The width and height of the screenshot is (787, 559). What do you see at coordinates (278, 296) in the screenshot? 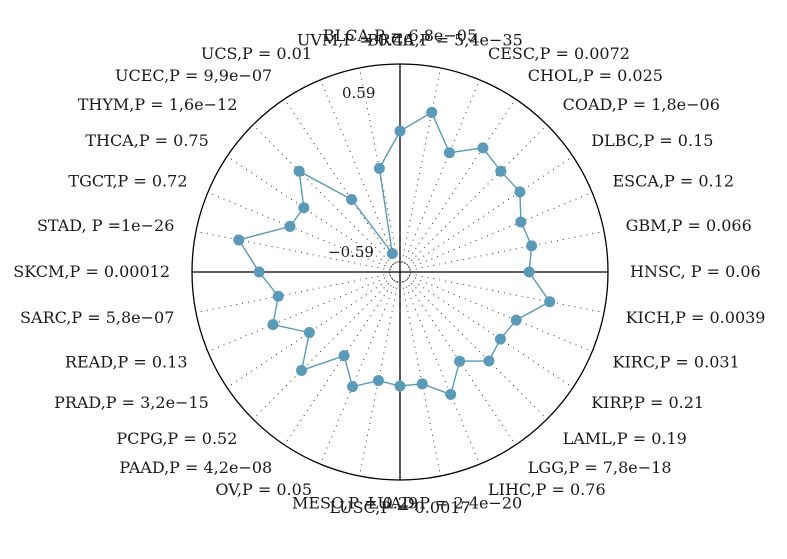
I see `data-point-sarc` at bounding box center [278, 296].